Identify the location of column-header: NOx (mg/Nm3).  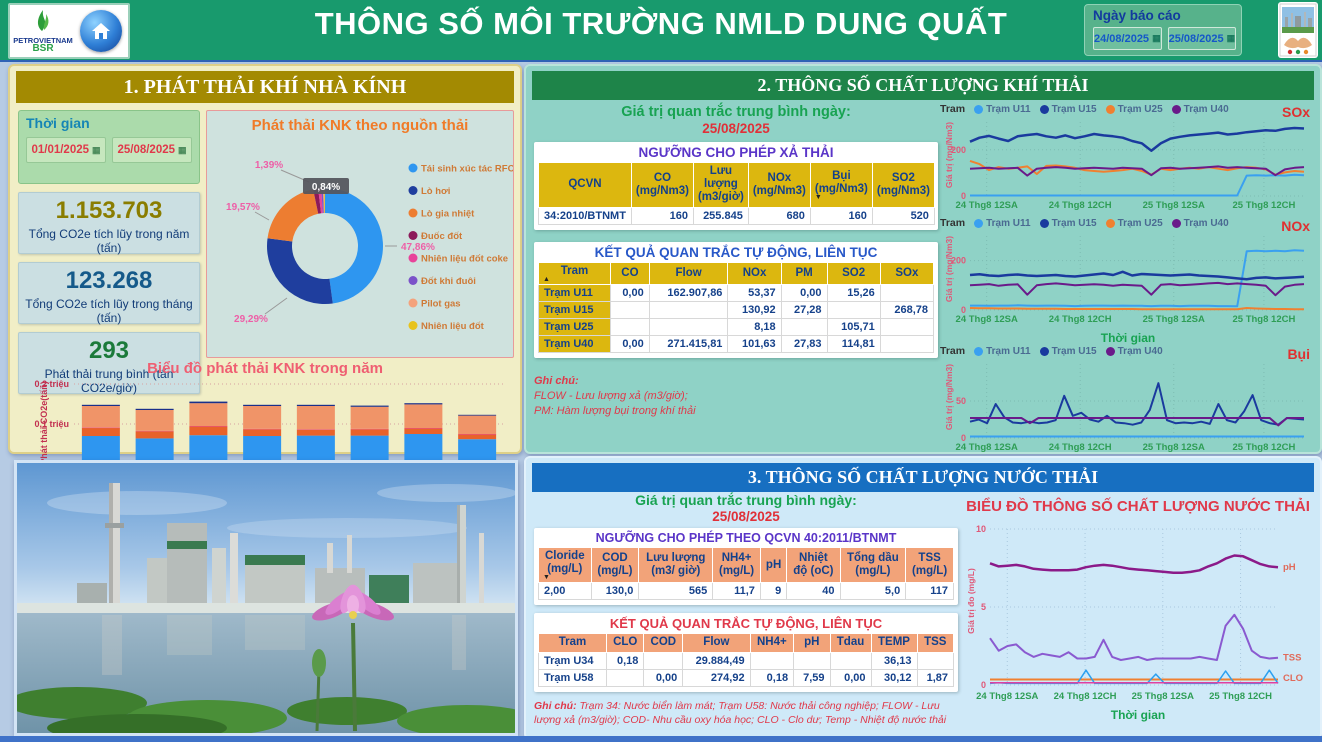
(779, 185).